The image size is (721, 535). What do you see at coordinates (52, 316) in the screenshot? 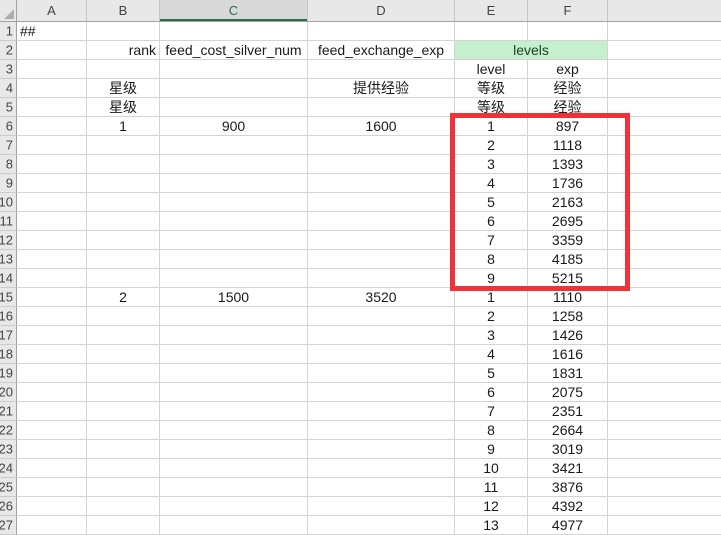
I see `cell-A16` at bounding box center [52, 316].